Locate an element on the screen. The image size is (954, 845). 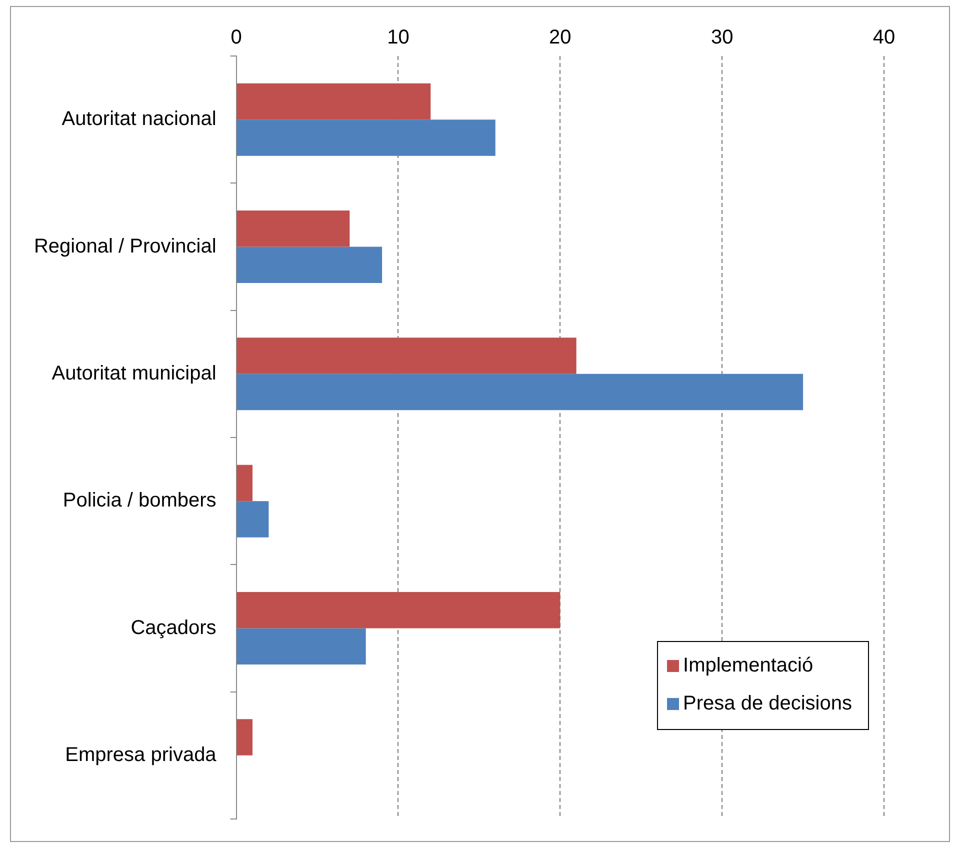
y-tick-label: Empresa privada is located at coordinates (141, 755).